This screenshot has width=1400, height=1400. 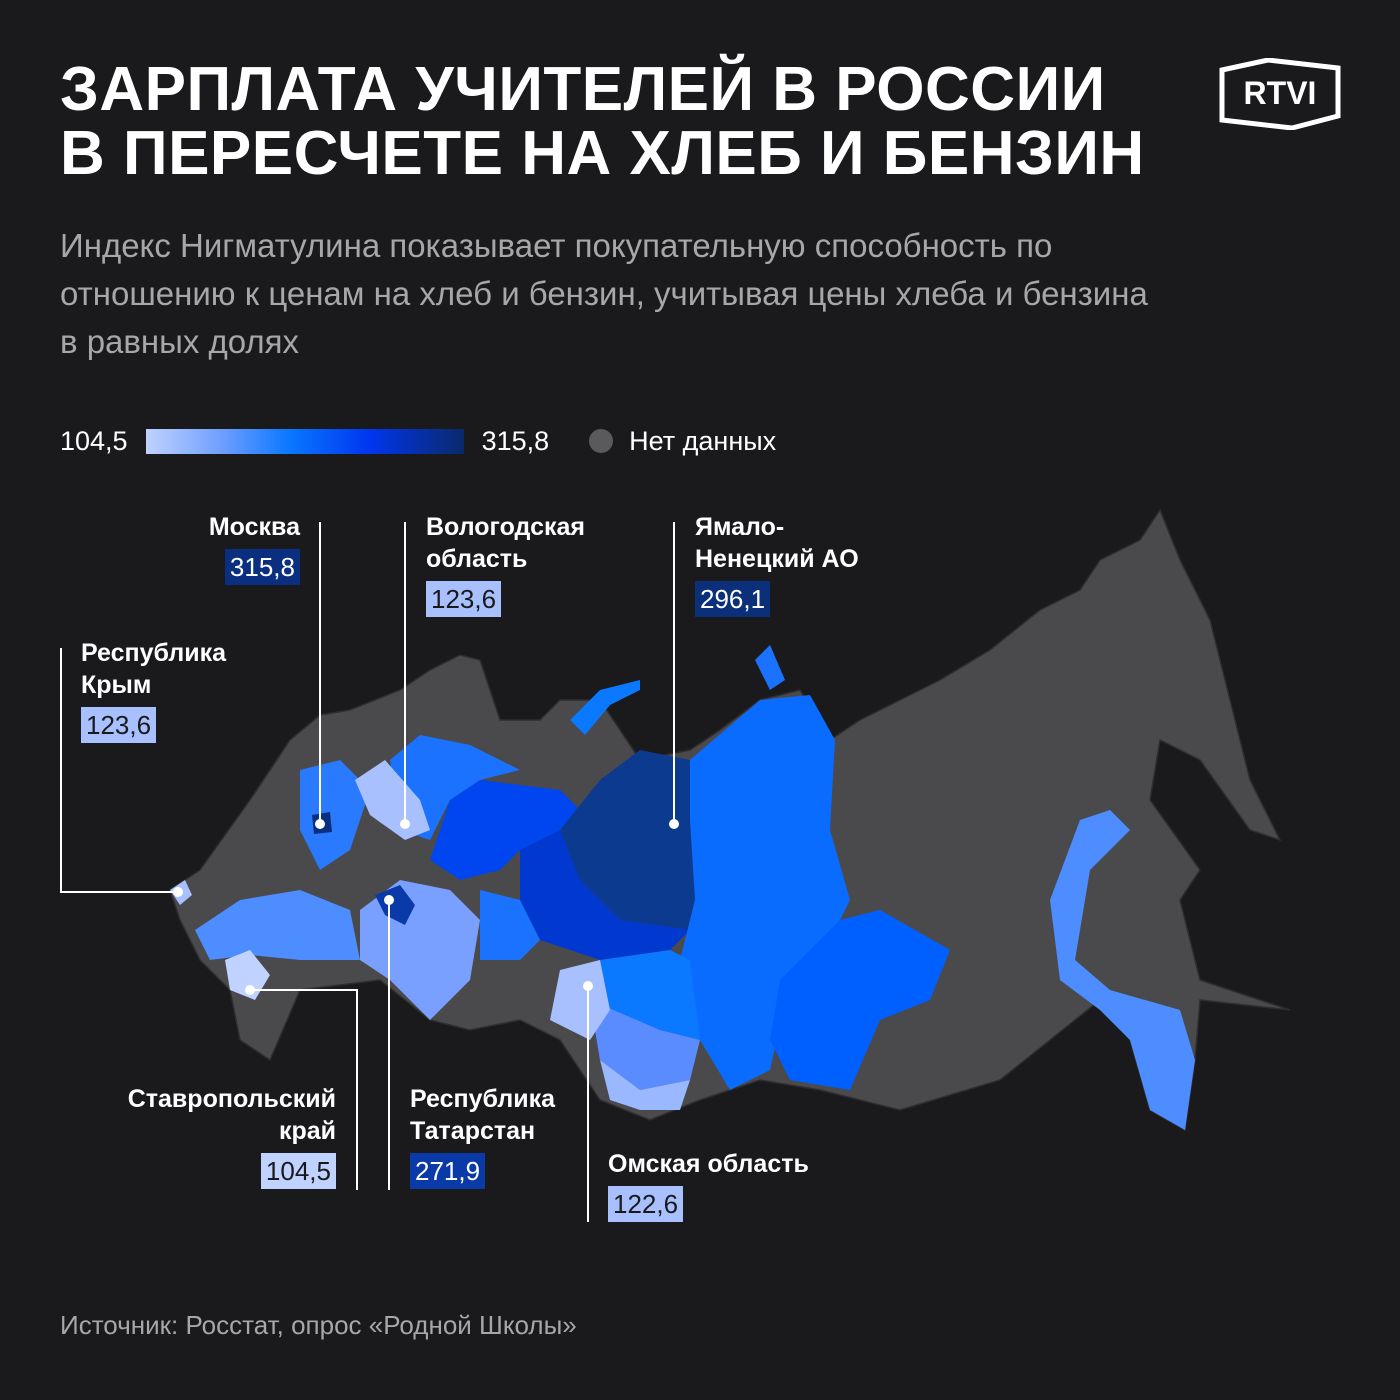 What do you see at coordinates (583, 89) in the screenshot?
I see `title-line-1: ЗАРПЛАТА УЧИТЕЛЕЙ В РОССИИ` at bounding box center [583, 89].